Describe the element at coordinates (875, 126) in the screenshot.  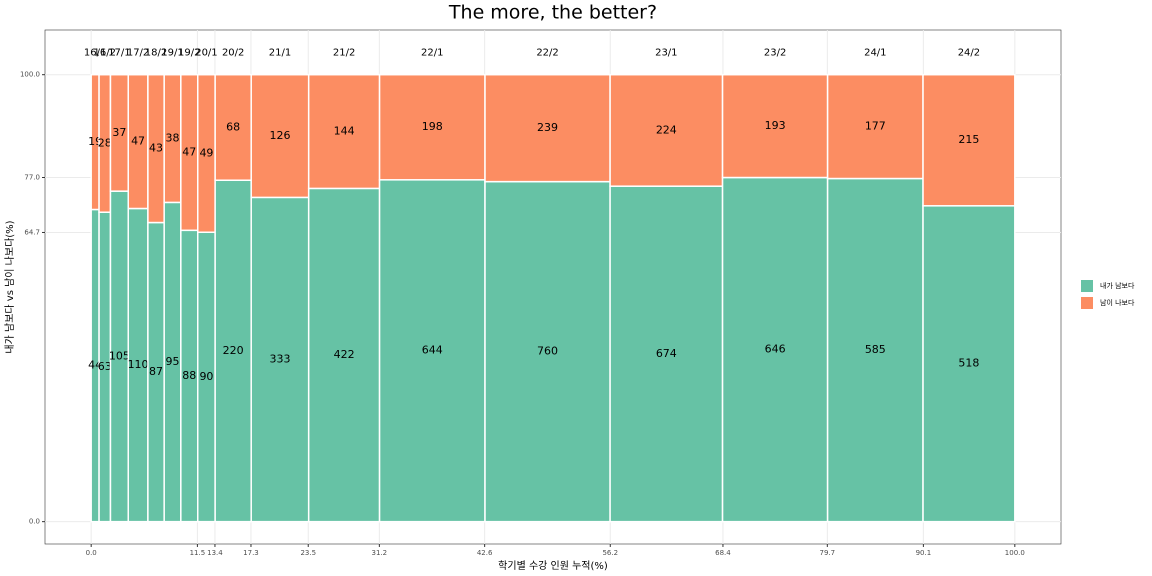
I see `value-label: 177` at that location.